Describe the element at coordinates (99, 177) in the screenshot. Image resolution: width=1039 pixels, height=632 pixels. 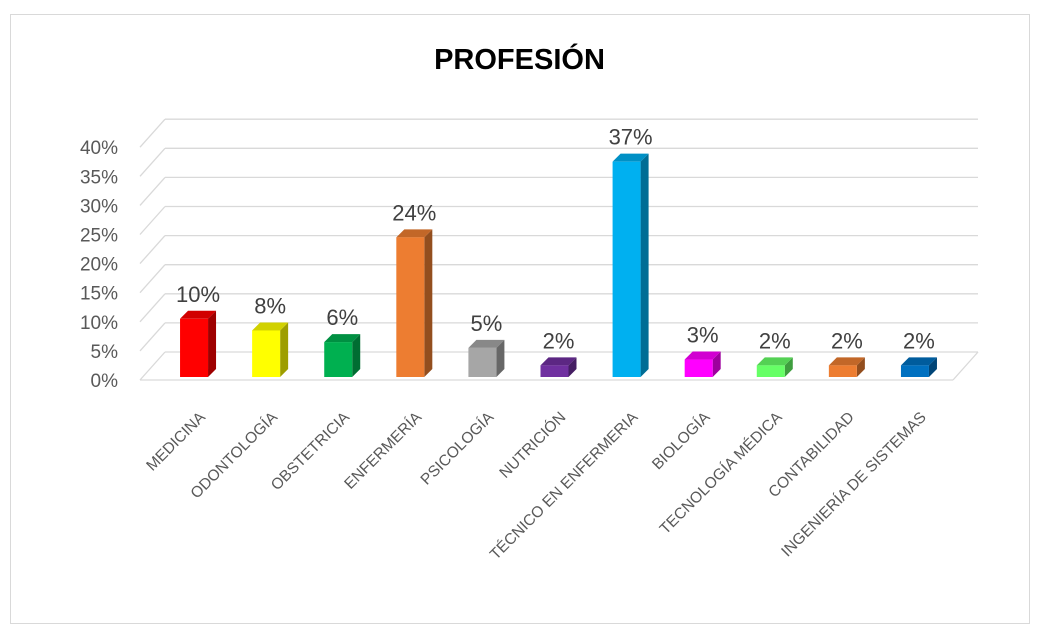
I see `y-tick-label: 35%` at that location.